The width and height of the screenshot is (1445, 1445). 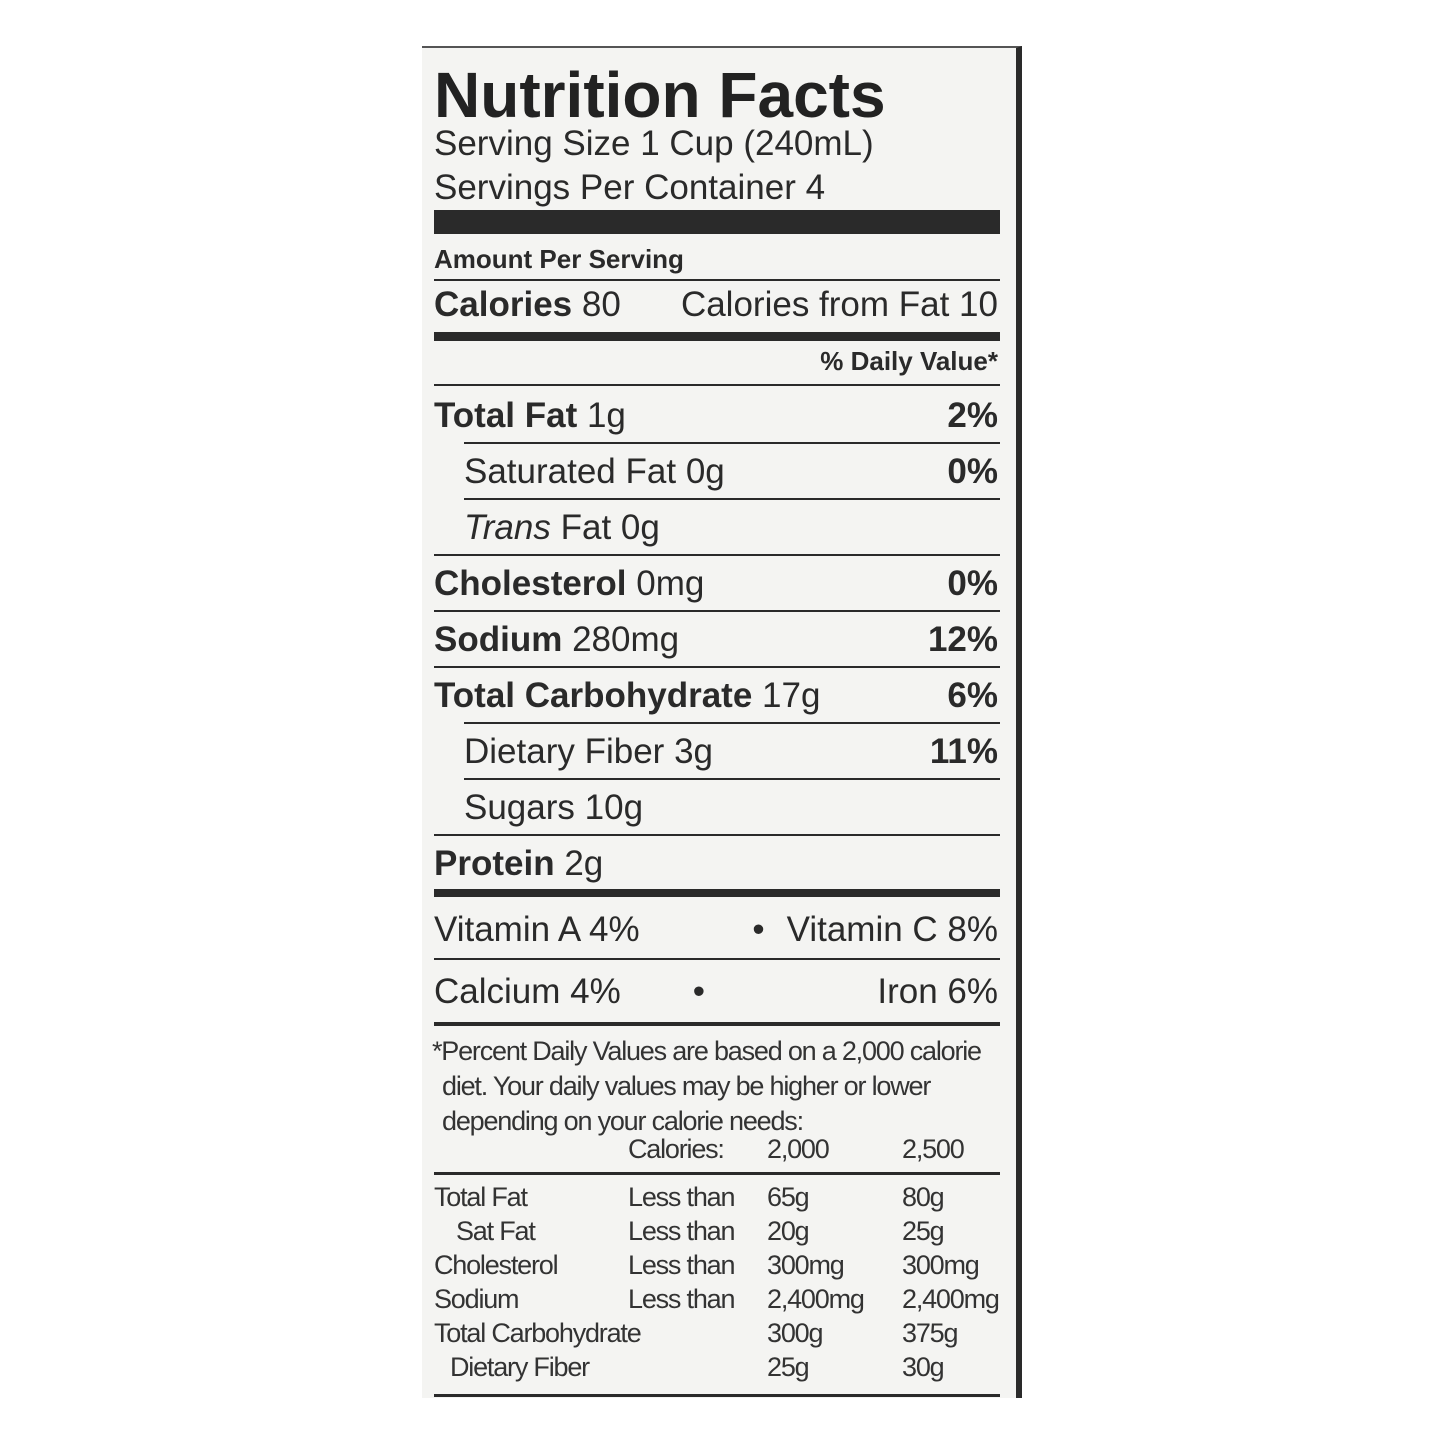 I want to click on nutrient-row: Total Carbohydrate 17g 6%, so click(x=716, y=696).